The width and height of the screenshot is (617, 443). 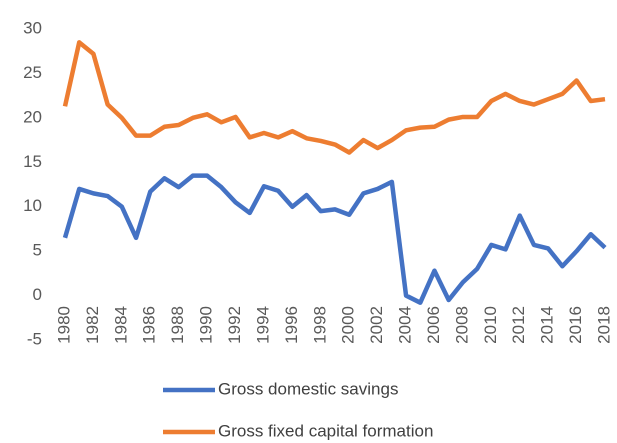 What do you see at coordinates (206, 325) in the screenshot?
I see `x-tick-label: 1990` at bounding box center [206, 325].